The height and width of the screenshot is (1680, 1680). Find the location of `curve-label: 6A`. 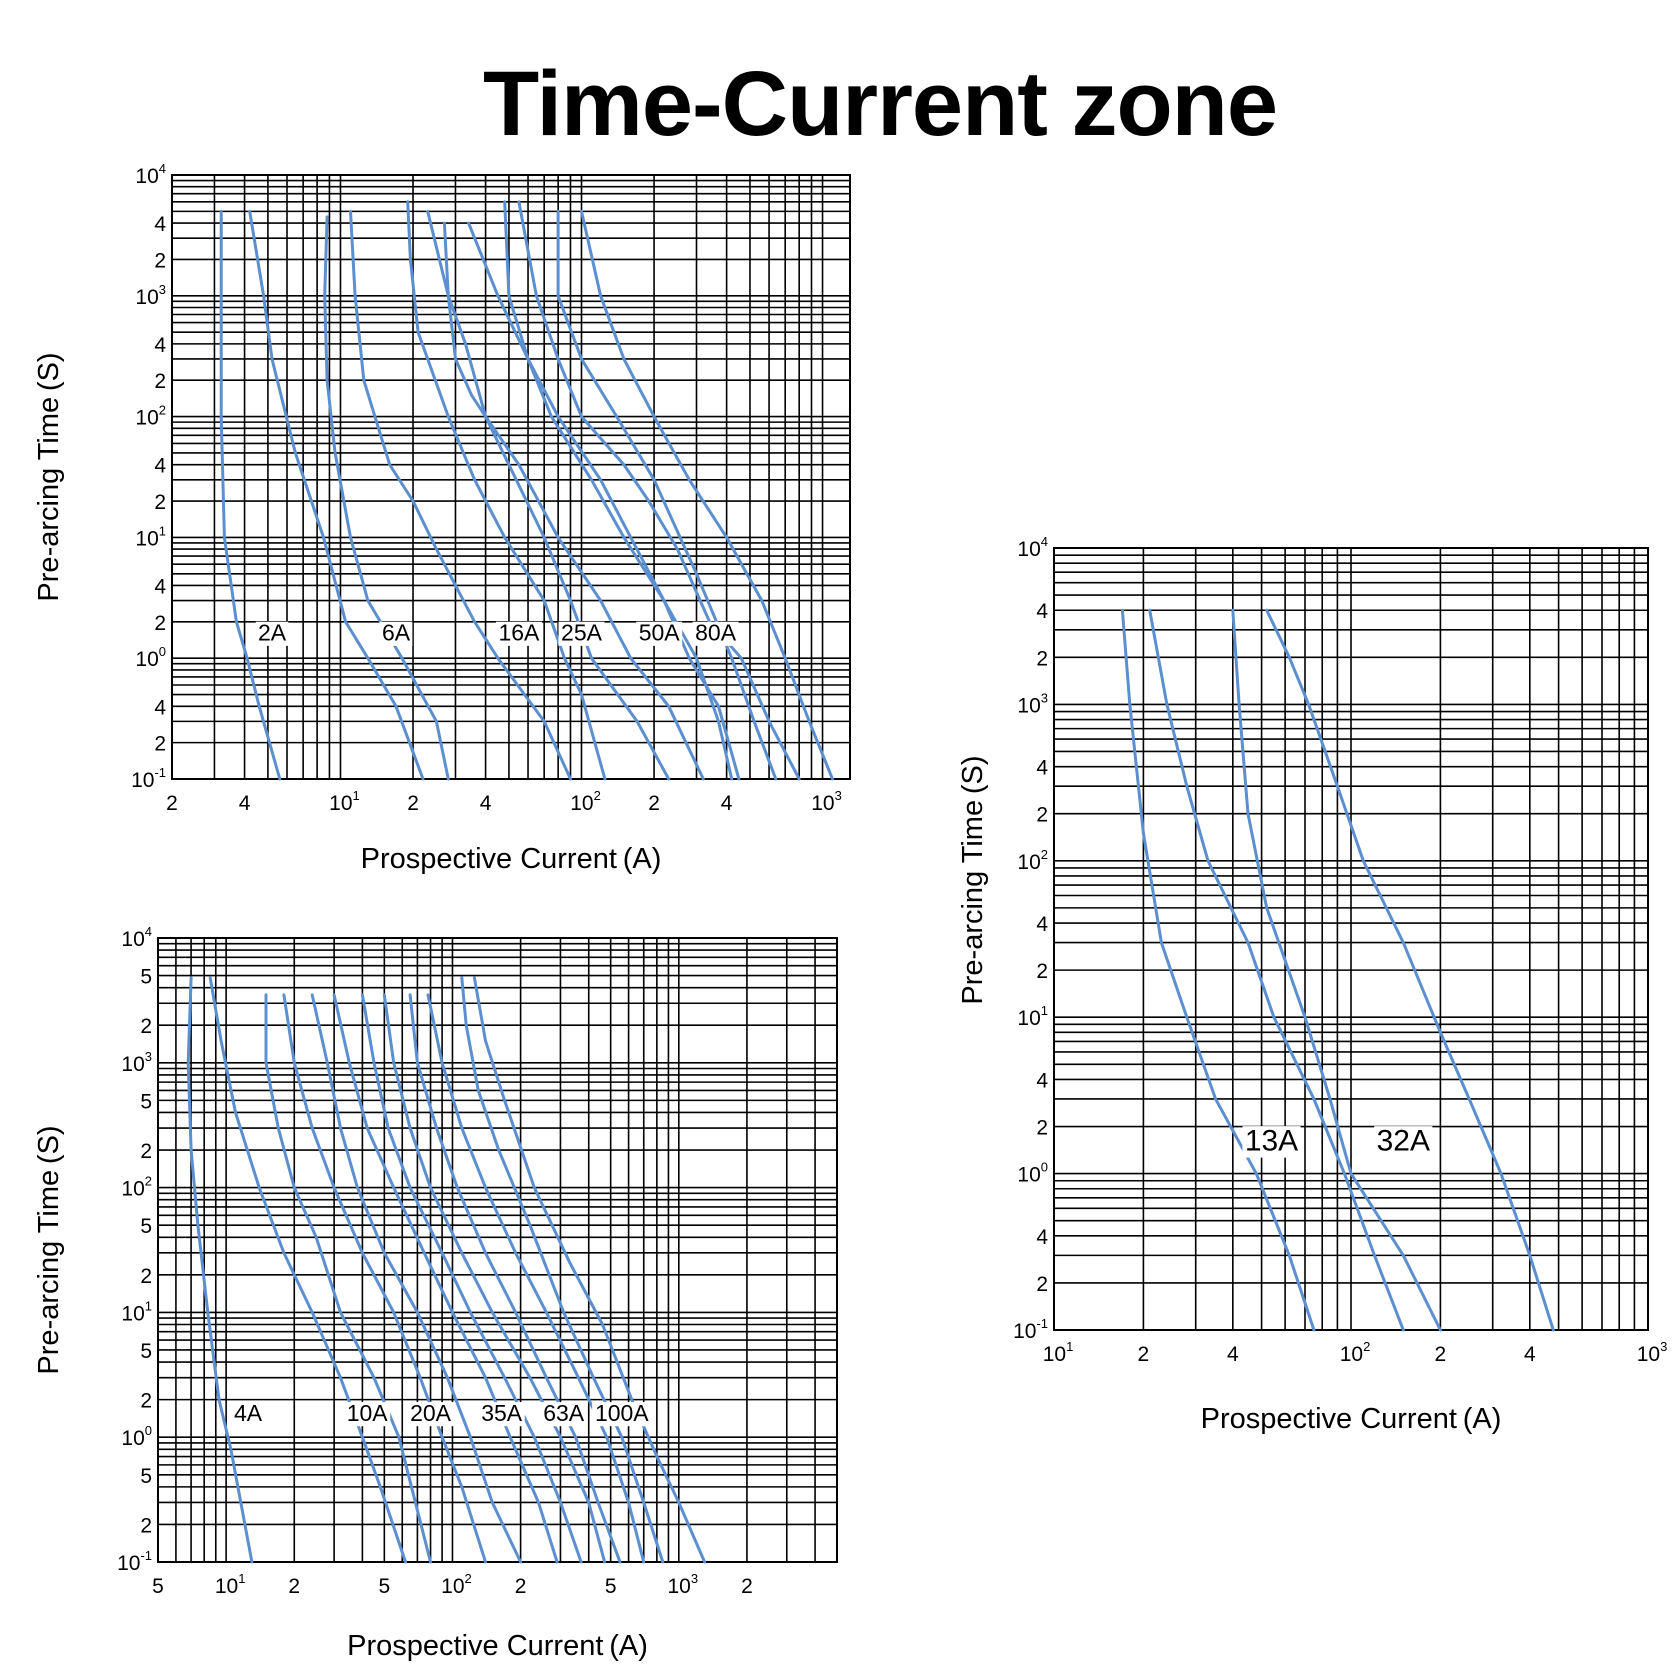

curve-label: 6A is located at coordinates (396, 633).